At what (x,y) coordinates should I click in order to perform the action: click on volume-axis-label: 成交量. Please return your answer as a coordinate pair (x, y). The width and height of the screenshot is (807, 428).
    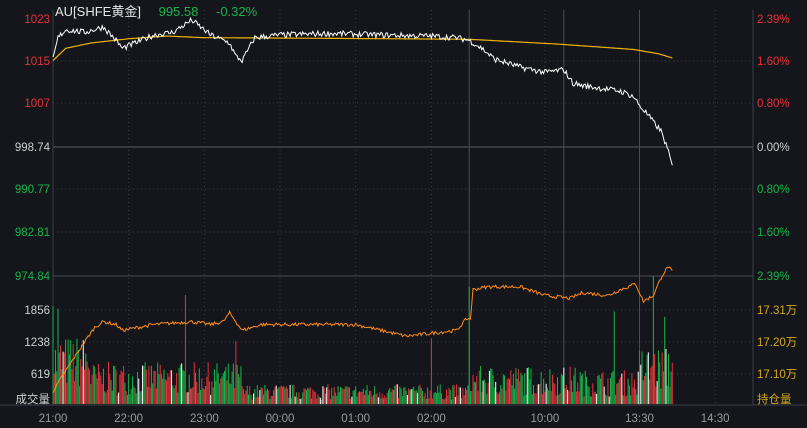
    Looking at the image, I should click on (33, 399).